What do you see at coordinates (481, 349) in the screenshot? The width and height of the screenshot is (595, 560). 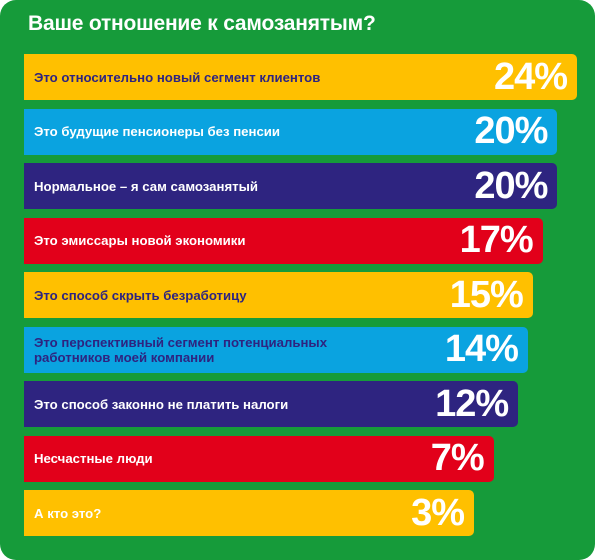 I see `bar-value-label: 14%` at bounding box center [481, 349].